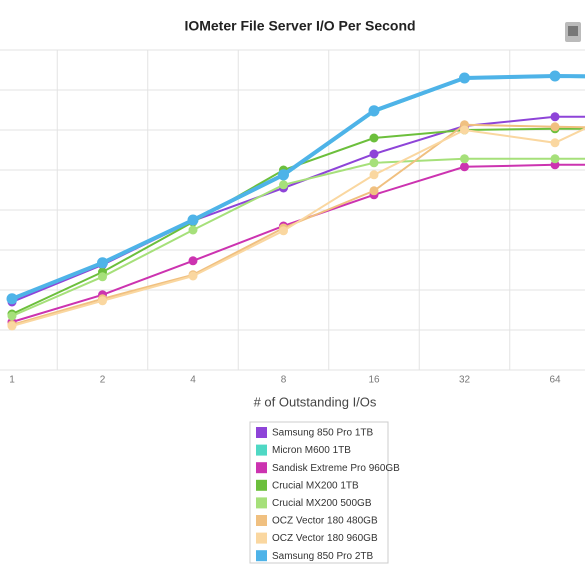 The image size is (585, 585). What do you see at coordinates (103, 380) in the screenshot?
I see `x-tick-label: 2` at bounding box center [103, 380].